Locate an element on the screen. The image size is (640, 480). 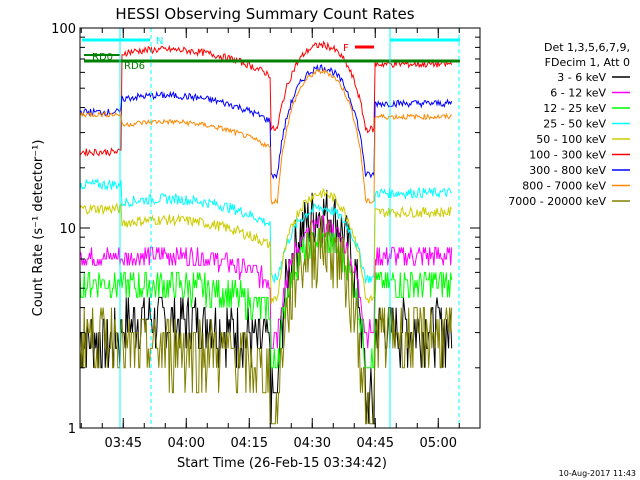
night-label: N is located at coordinates (159, 41).